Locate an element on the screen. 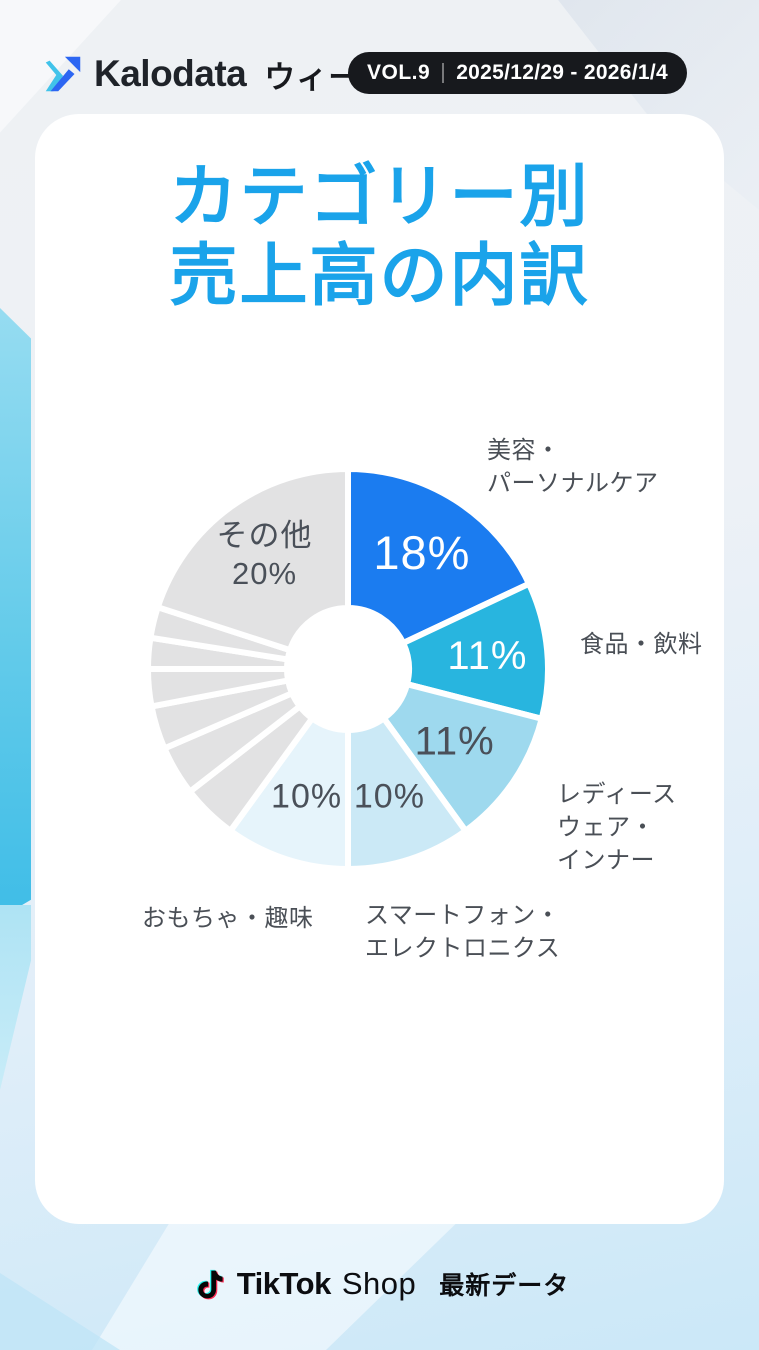  donut-category-label: おもちゃ・趣味 is located at coordinates (228, 918).